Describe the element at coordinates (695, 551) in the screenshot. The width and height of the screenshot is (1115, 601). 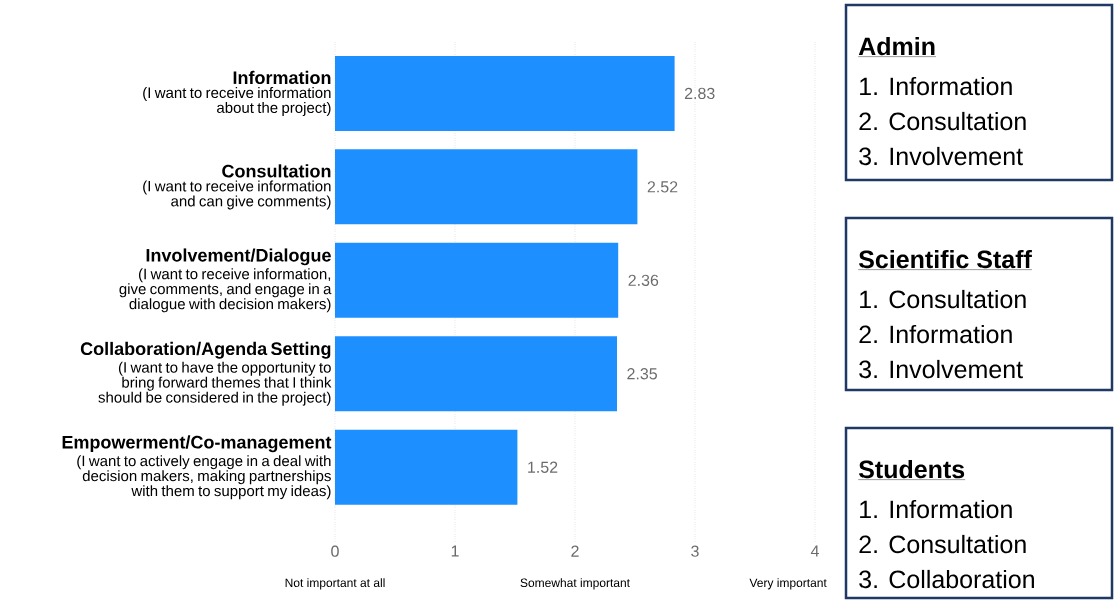
I see `x-tick-label: 3` at that location.